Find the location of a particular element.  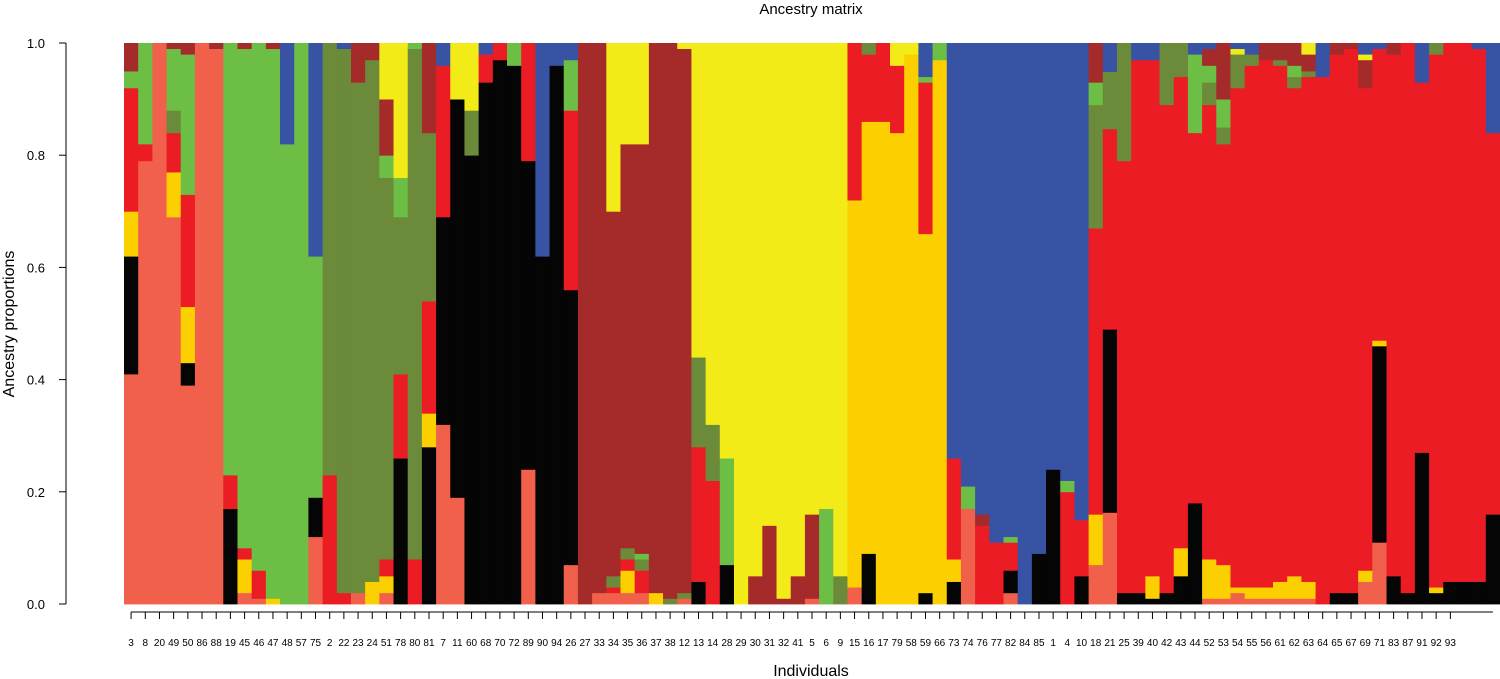

x-tick-label: 51 is located at coordinates (387, 643).